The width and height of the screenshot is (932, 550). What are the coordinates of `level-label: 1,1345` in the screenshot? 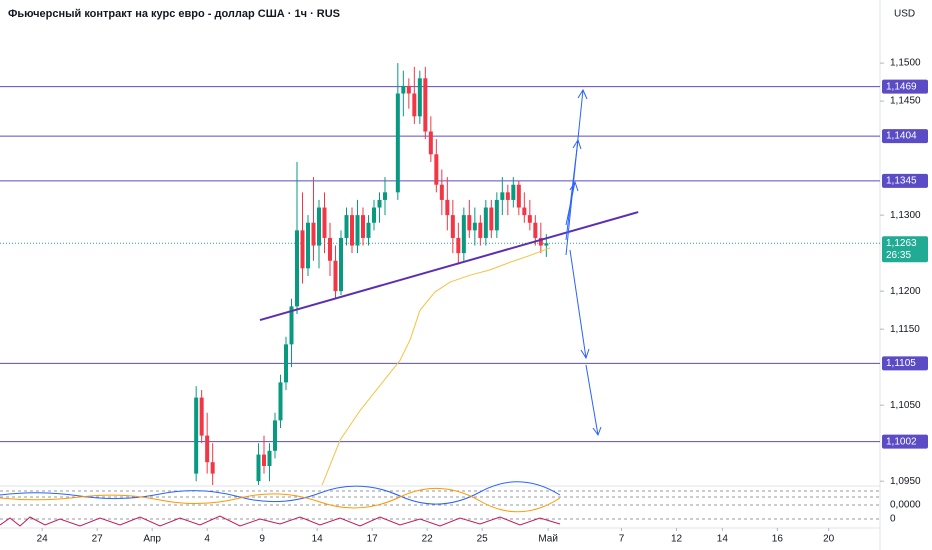 It's located at (901, 181).